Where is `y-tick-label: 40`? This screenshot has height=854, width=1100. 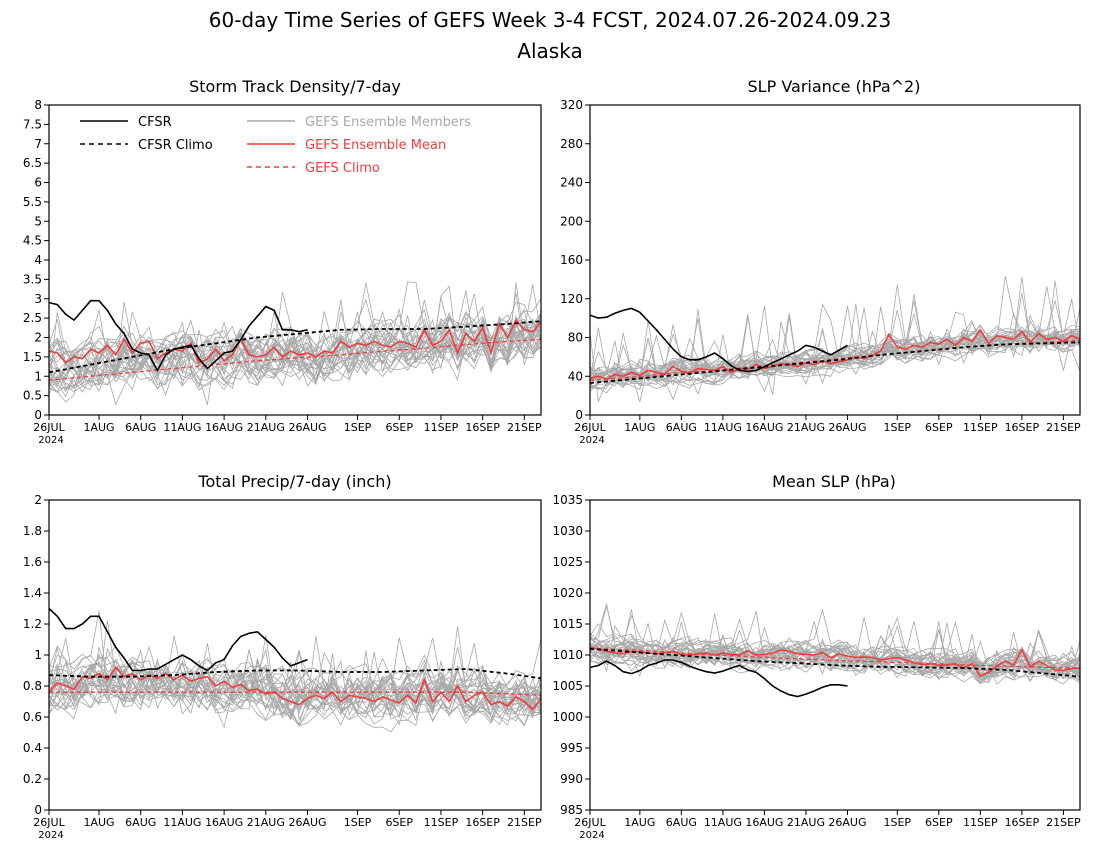 y-tick-label: 40 is located at coordinates (575, 376).